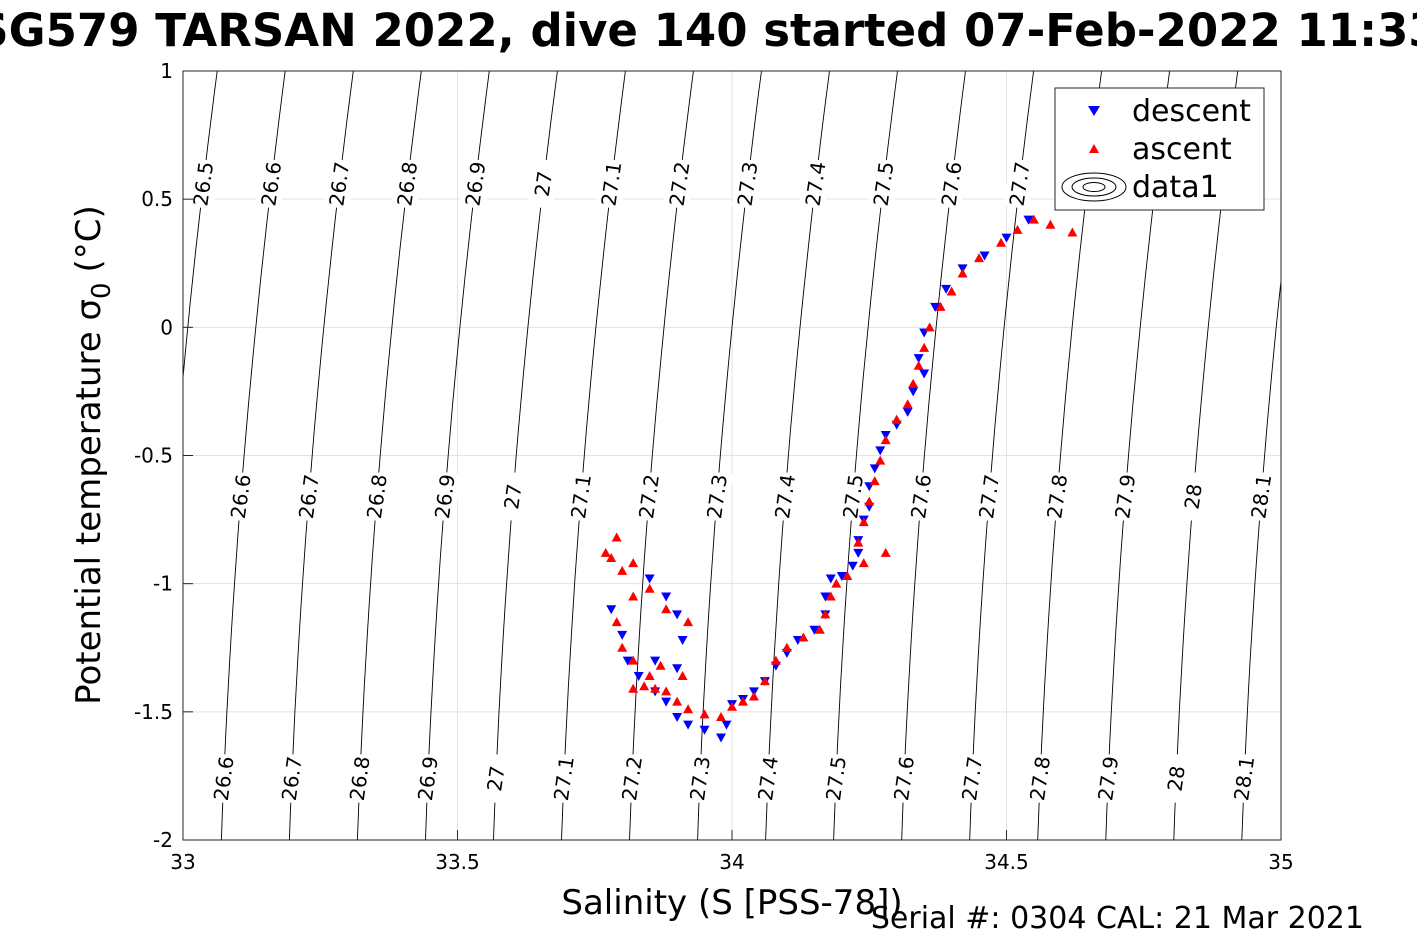 The width and height of the screenshot is (1417, 945). I want to click on x-tick-label: 34, so click(731, 862).